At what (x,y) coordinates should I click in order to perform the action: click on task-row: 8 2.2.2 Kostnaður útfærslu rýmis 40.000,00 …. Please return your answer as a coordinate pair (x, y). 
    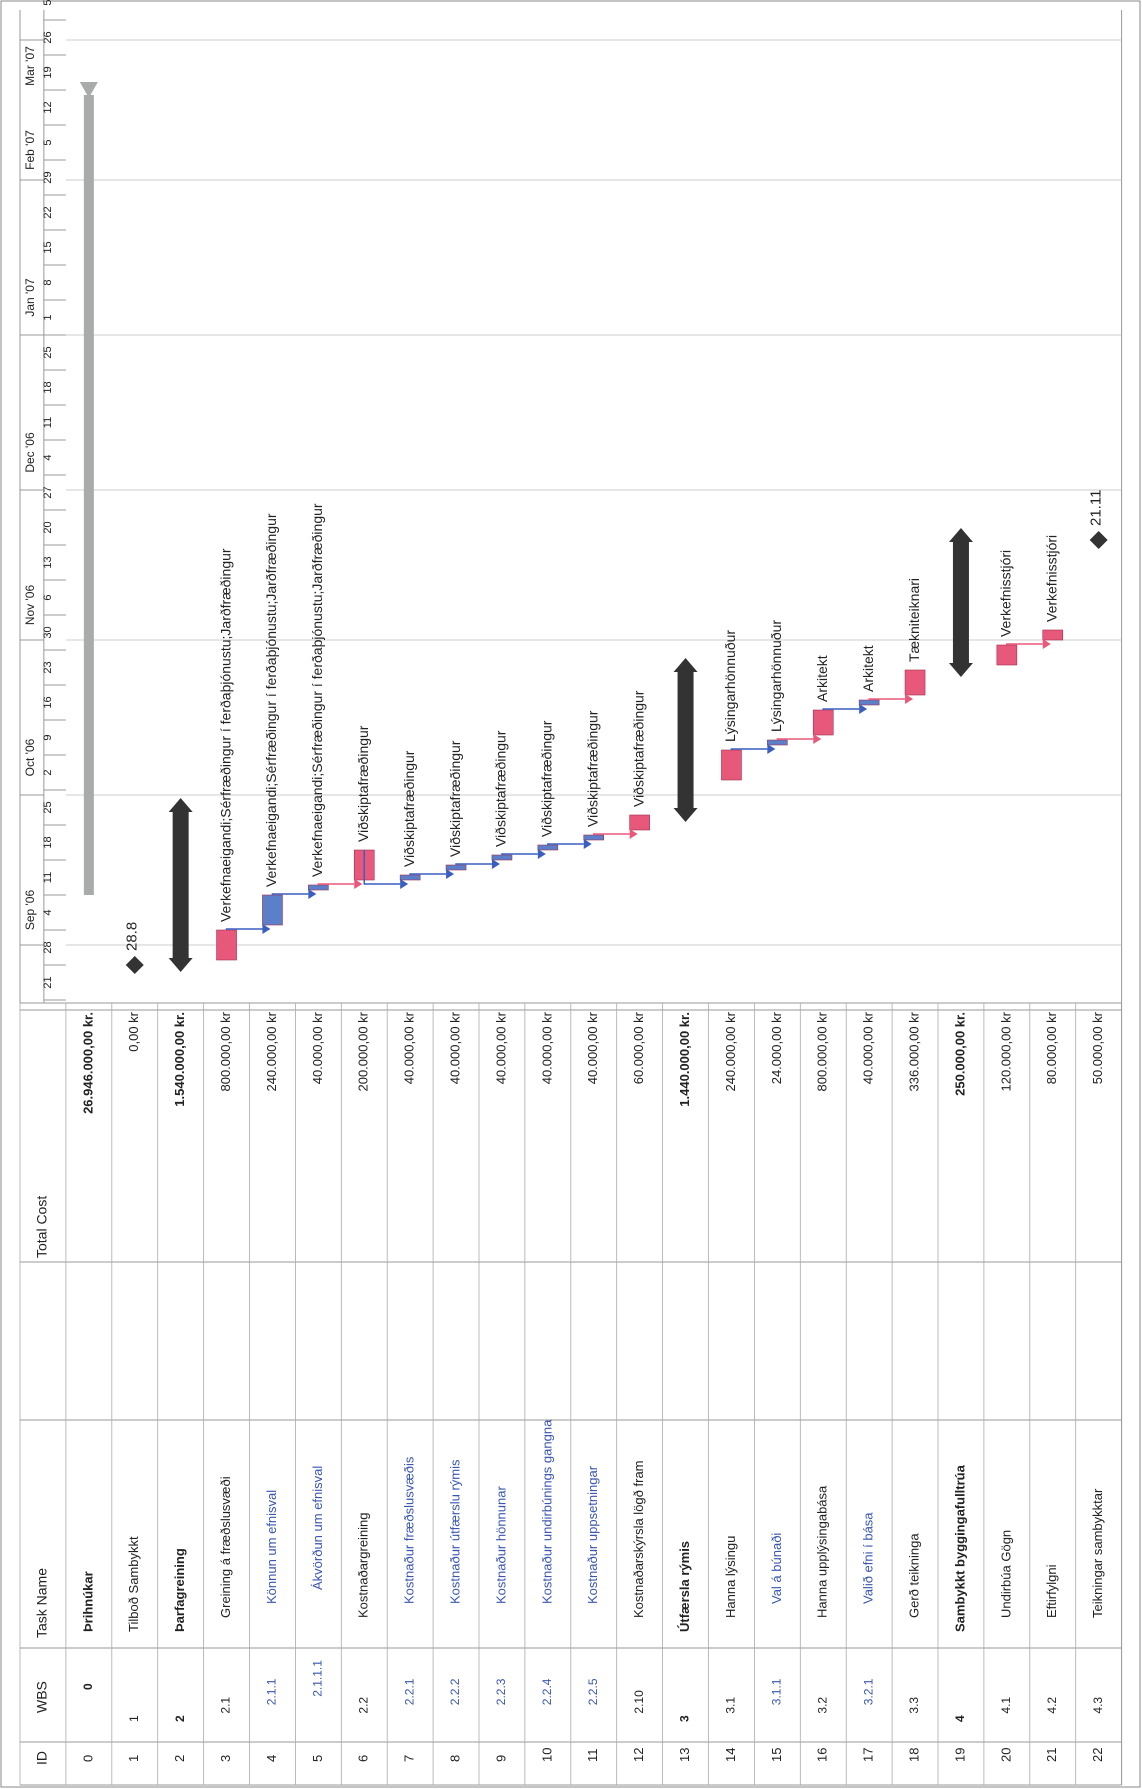
    Looking at the image, I should click on (456, 1251).